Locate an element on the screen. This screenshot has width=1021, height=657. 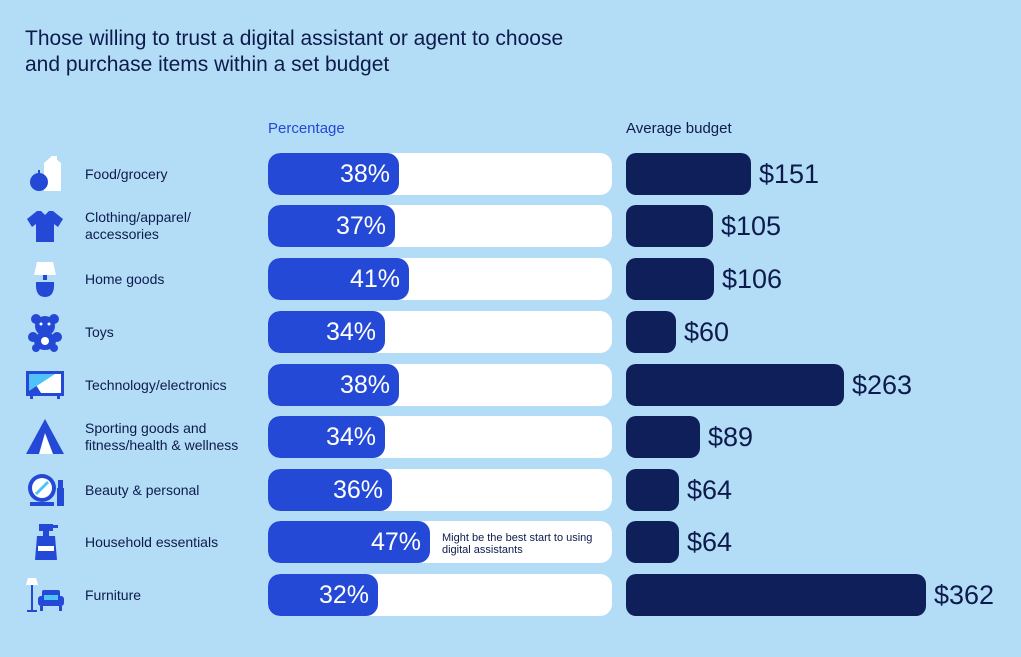
budget-value-label: $105 is located at coordinates (751, 226).